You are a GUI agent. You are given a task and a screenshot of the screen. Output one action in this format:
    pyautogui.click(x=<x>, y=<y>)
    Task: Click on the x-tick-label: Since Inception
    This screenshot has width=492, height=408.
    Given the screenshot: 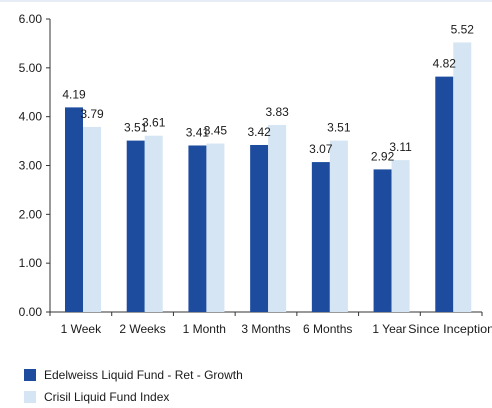 What is the action you would take?
    pyautogui.click(x=450, y=329)
    